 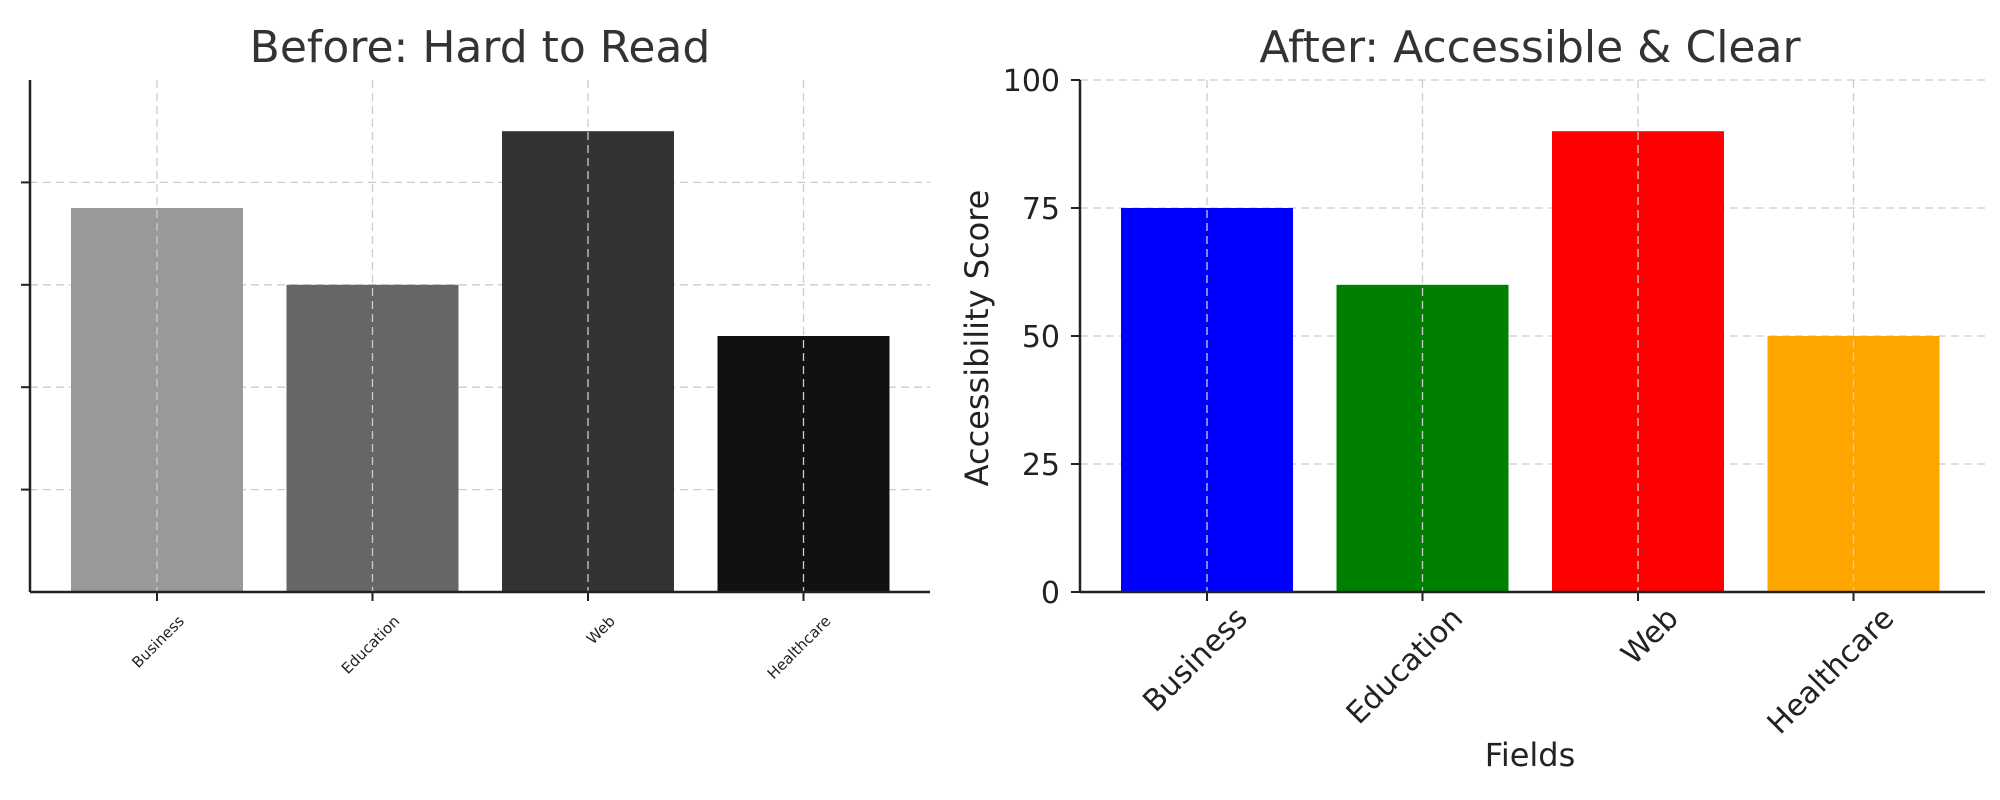 What do you see at coordinates (1405, 666) in the screenshot?
I see `after-xtick-label-education: Education` at bounding box center [1405, 666].